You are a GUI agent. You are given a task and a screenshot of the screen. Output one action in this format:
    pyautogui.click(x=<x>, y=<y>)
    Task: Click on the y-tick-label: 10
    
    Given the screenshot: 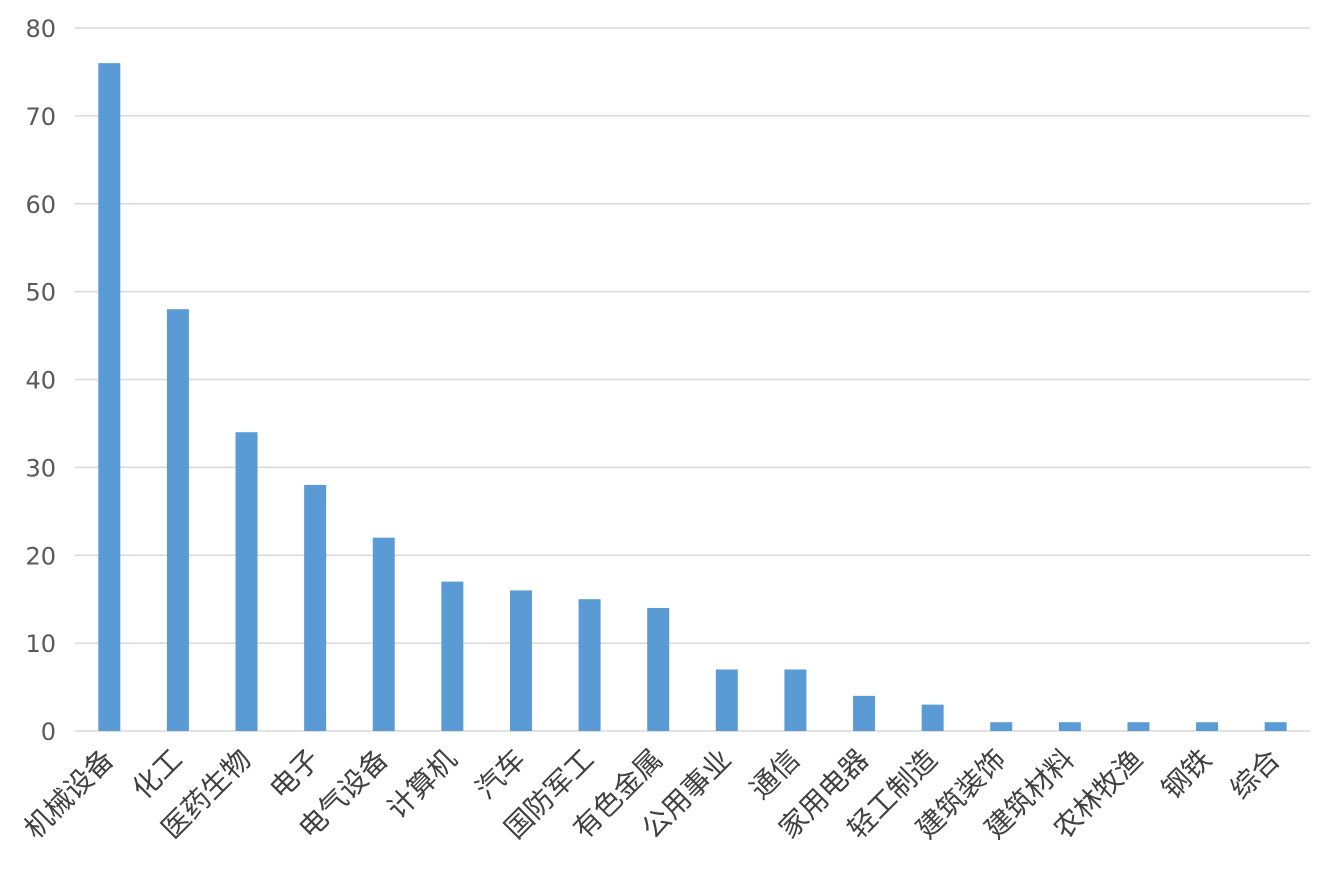 What is the action you would take?
    pyautogui.click(x=40, y=644)
    